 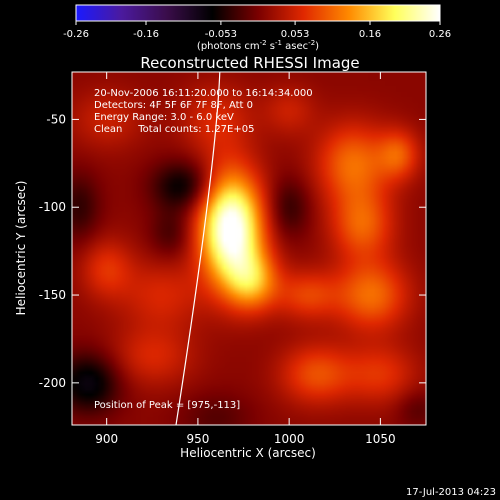 I want to click on peak-position-label: Position of Peak = [975,-113], so click(x=167, y=405).